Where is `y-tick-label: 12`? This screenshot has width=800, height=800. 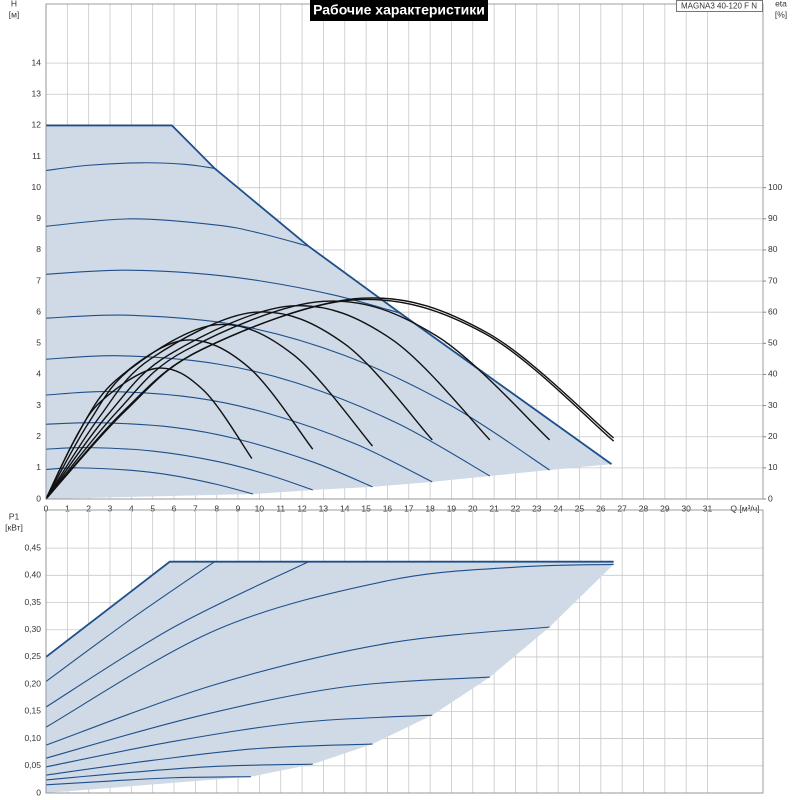 y-tick-label: 12 is located at coordinates (37, 125).